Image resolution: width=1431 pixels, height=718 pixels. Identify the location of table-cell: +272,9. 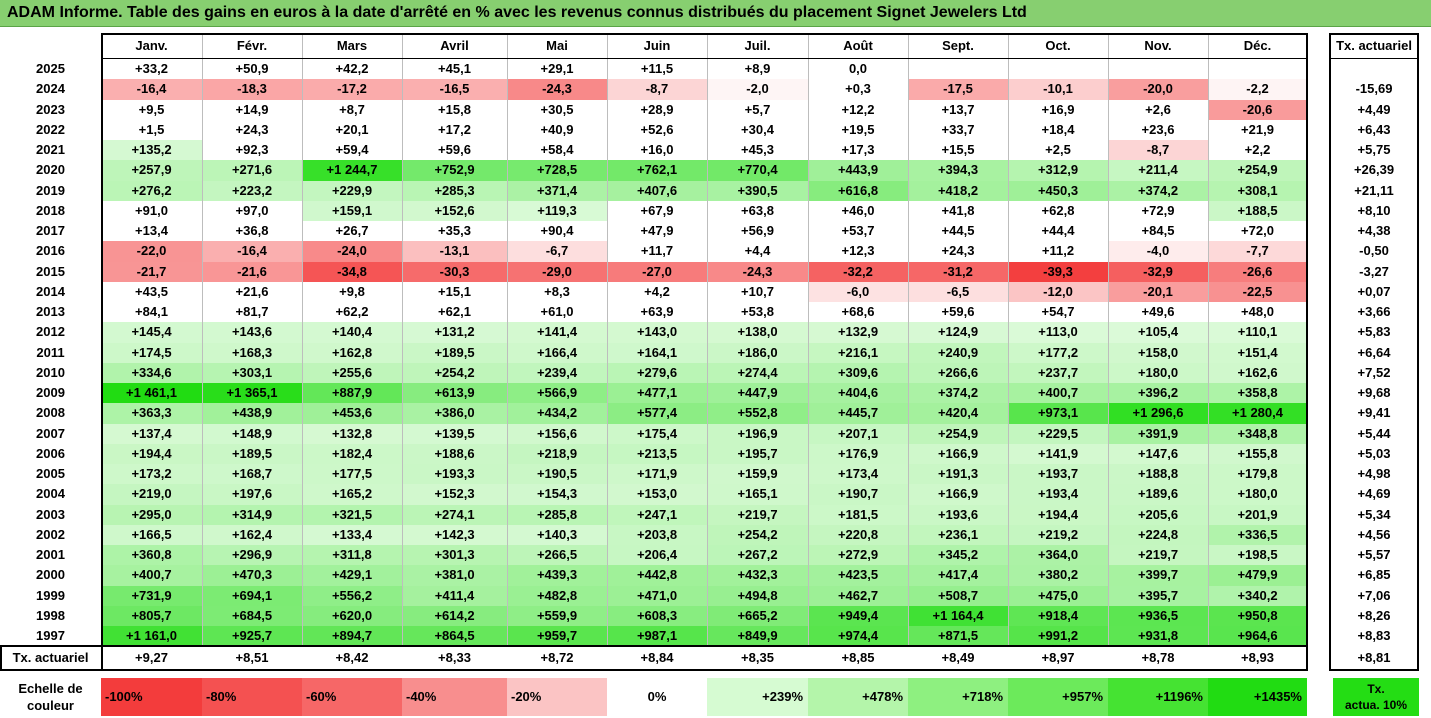
(858, 555).